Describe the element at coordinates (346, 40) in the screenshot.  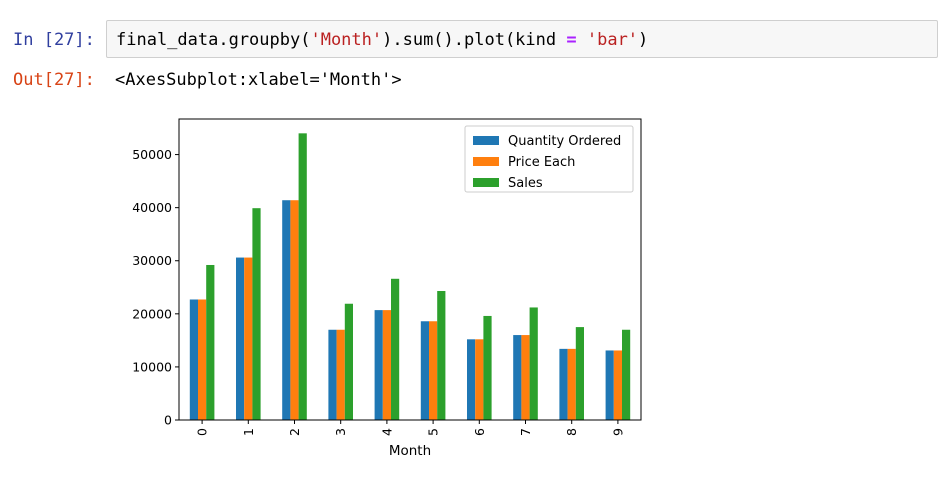
I see `code-token: 'Month'` at that location.